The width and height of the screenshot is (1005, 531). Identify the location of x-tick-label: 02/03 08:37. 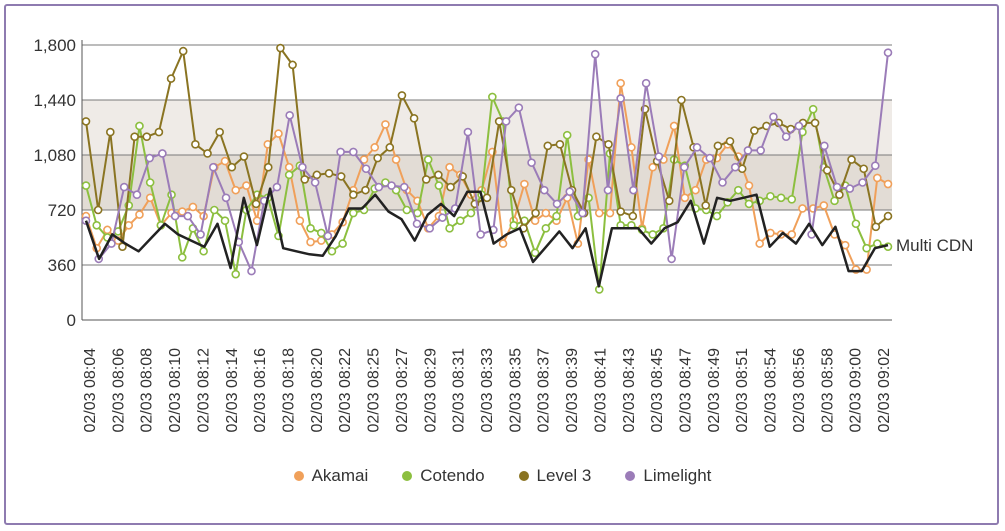
(544, 390).